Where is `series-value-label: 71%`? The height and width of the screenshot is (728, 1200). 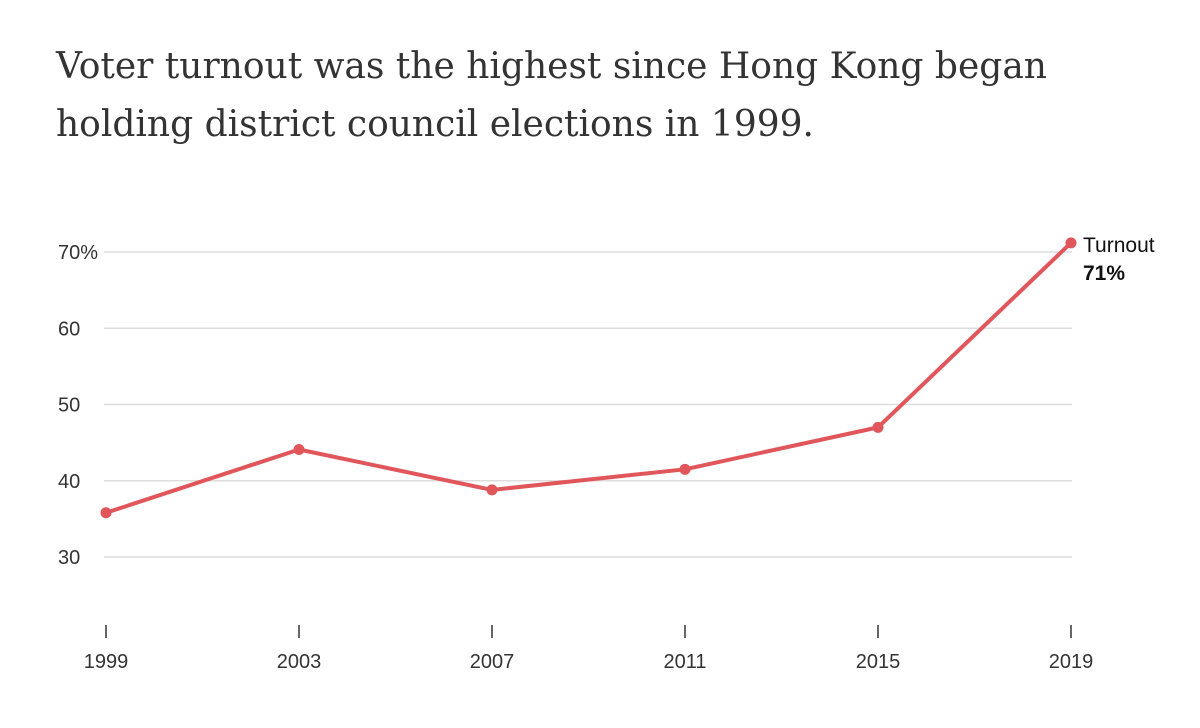 series-value-label: 71% is located at coordinates (1104, 273).